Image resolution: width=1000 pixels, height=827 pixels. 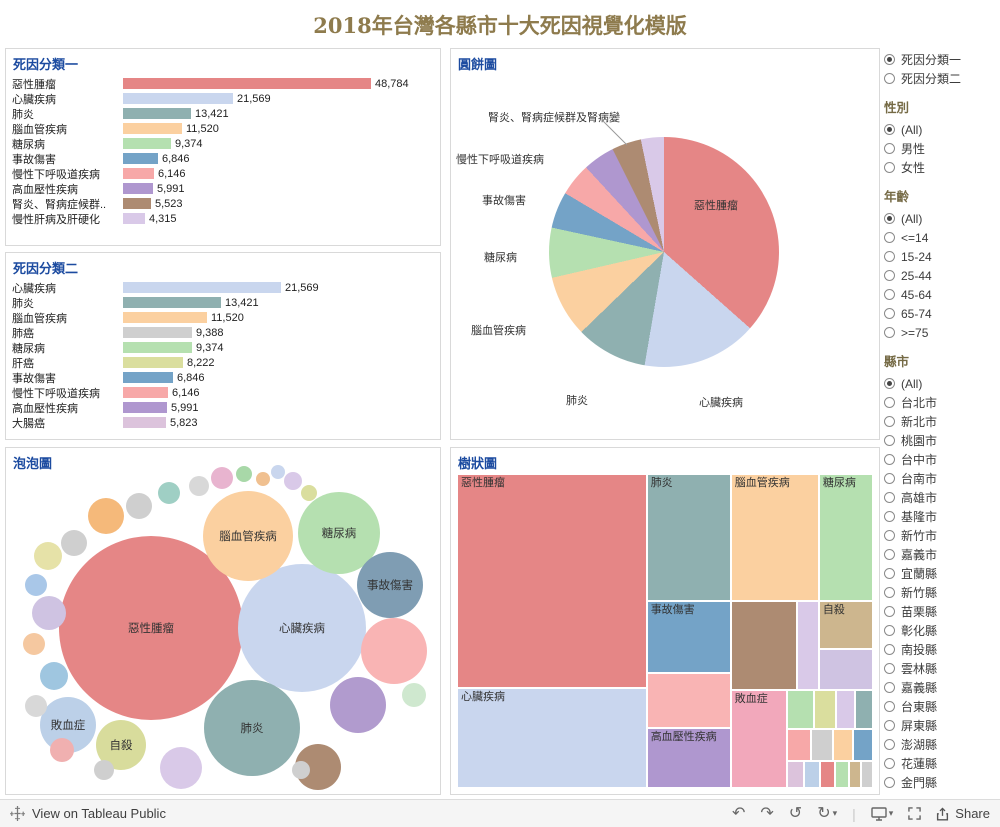 I want to click on radio-option-台北市: 台北市, so click(x=941, y=402).